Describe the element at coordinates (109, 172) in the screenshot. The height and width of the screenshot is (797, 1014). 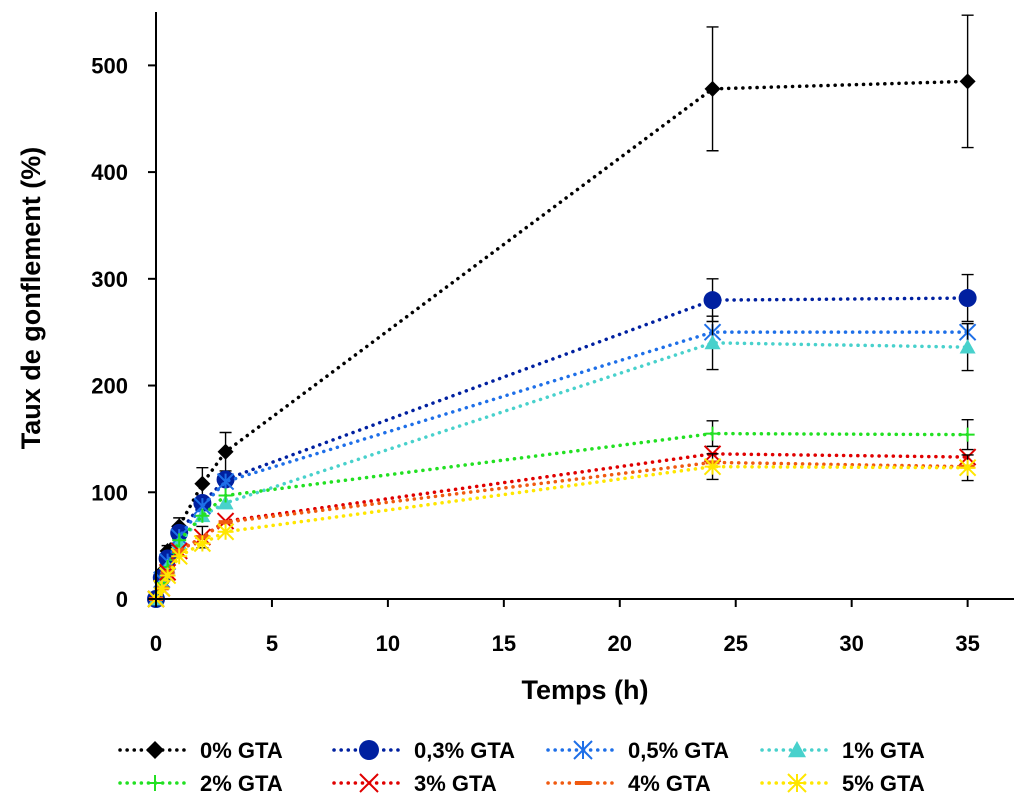
I see `y-tick-label: 400` at that location.